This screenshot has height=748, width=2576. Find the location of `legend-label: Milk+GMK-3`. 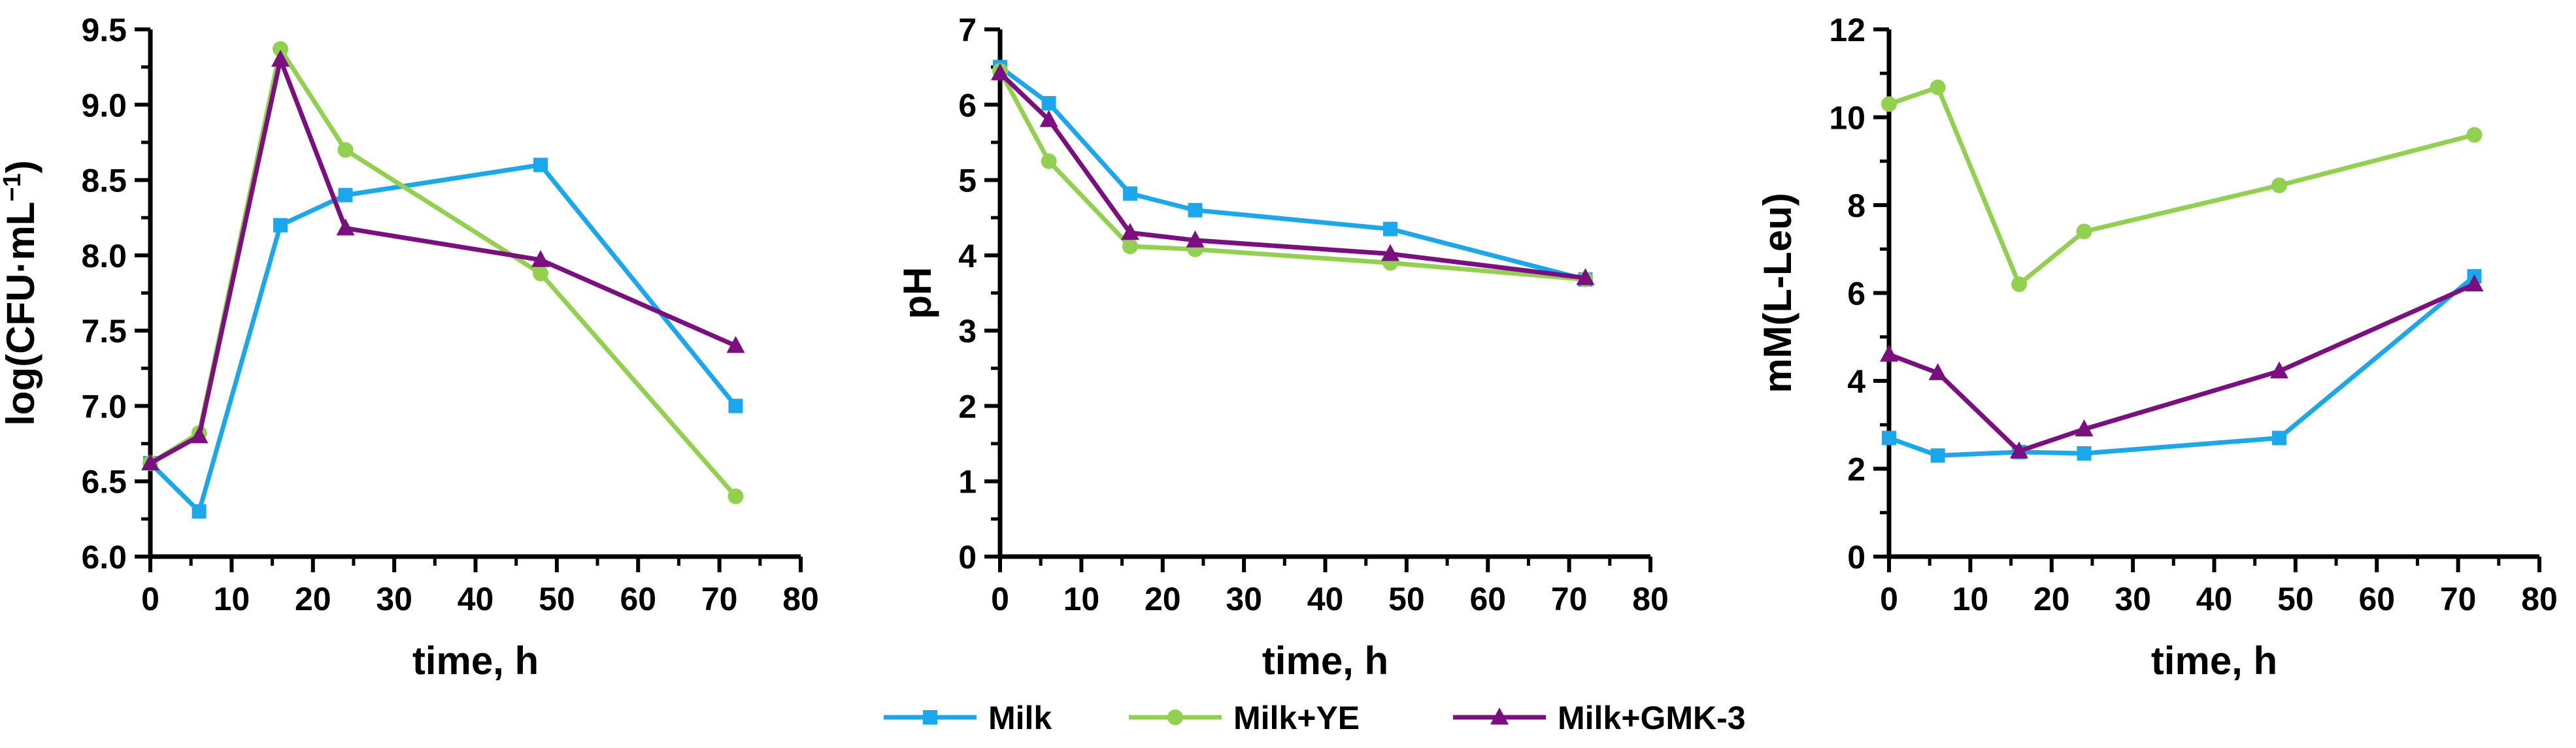

legend-label: Milk+GMK-3 is located at coordinates (1652, 718).